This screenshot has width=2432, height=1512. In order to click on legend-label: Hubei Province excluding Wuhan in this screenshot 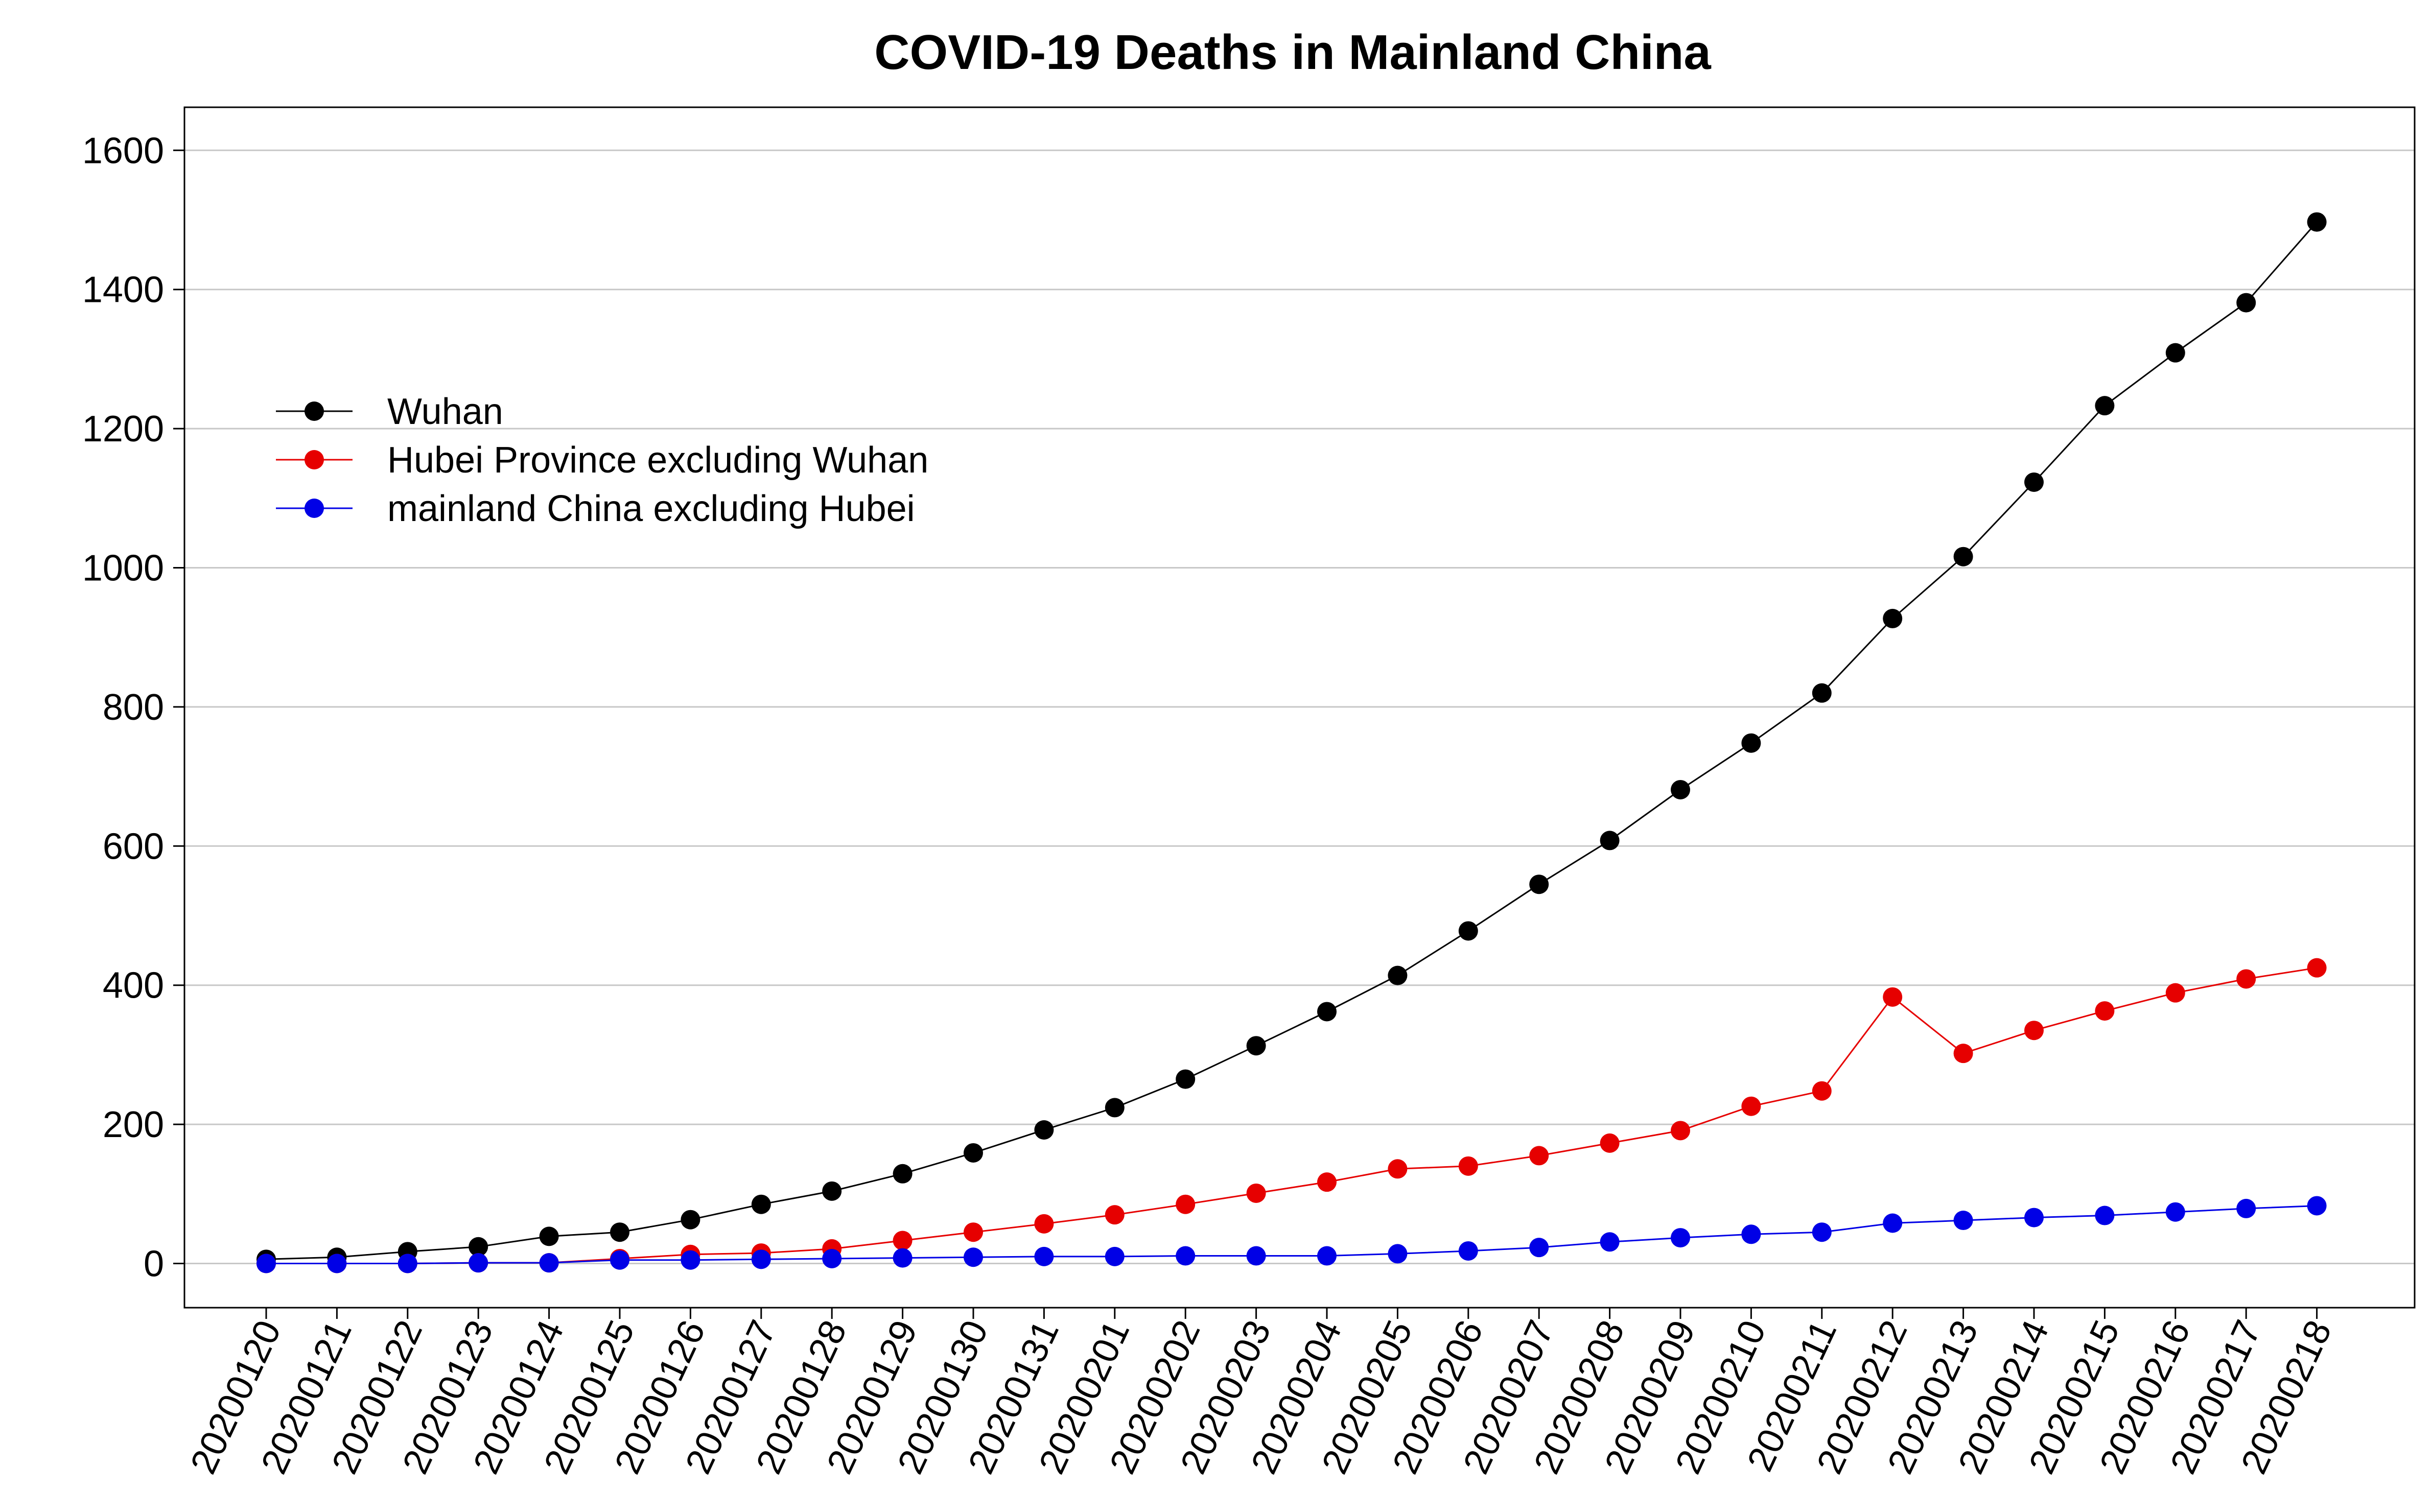, I will do `click(657, 460)`.